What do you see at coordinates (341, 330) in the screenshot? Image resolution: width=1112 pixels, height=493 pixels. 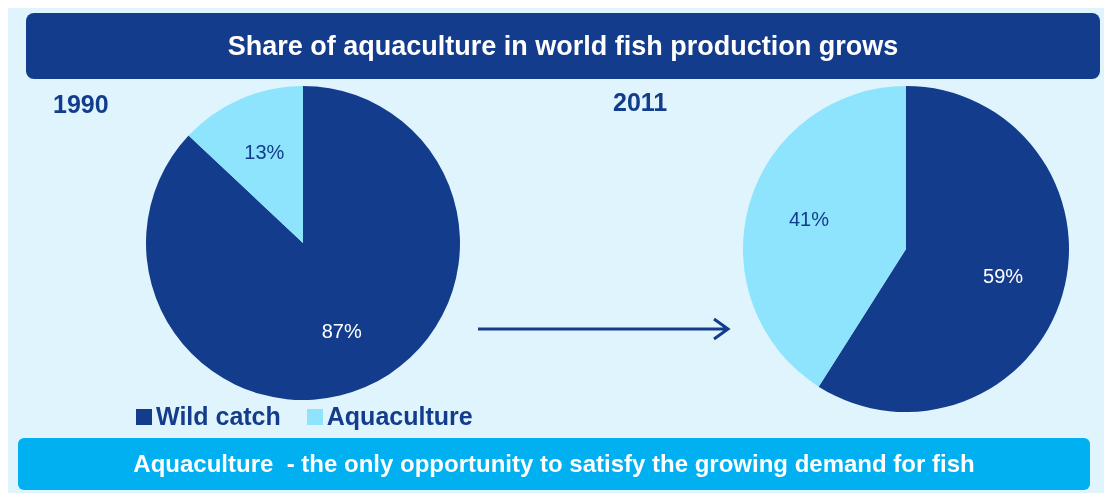 I see `data-label: 87%` at bounding box center [341, 330].